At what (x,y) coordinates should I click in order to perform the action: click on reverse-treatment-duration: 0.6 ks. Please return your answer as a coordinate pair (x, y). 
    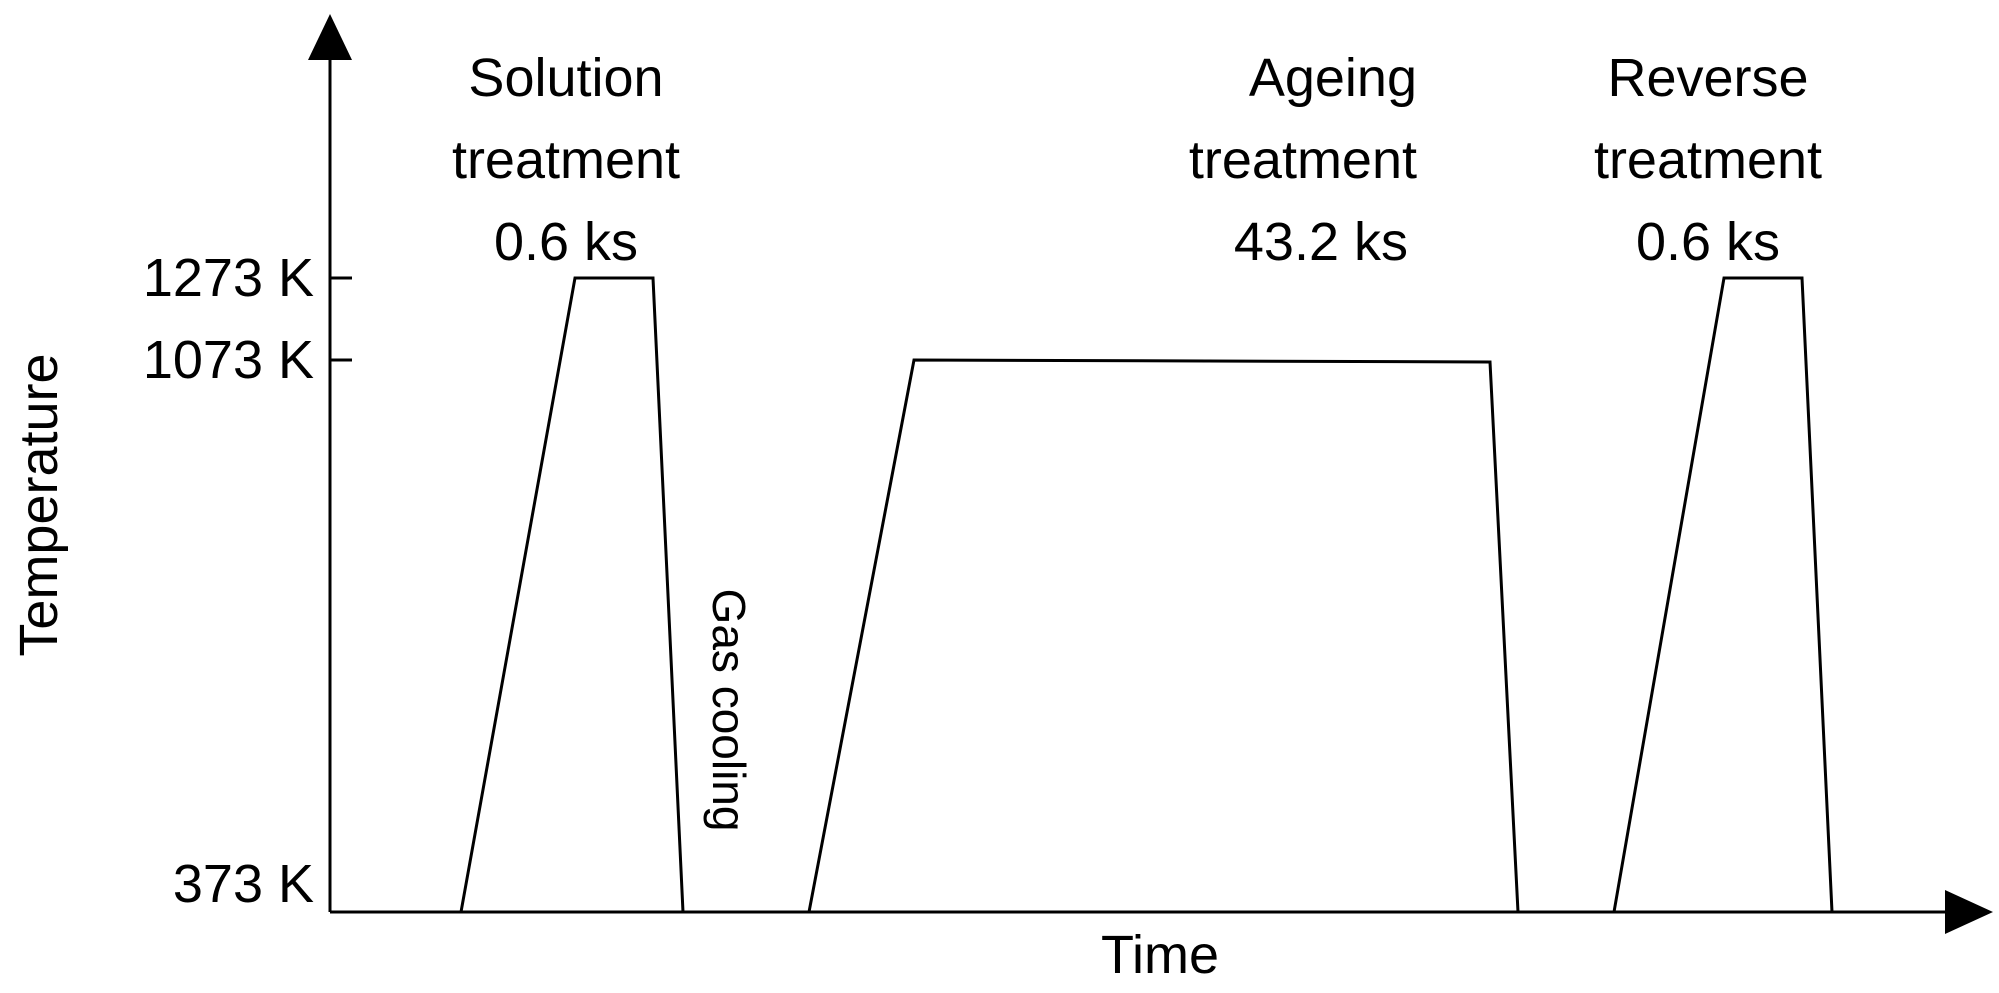
    Looking at the image, I should click on (1708, 242).